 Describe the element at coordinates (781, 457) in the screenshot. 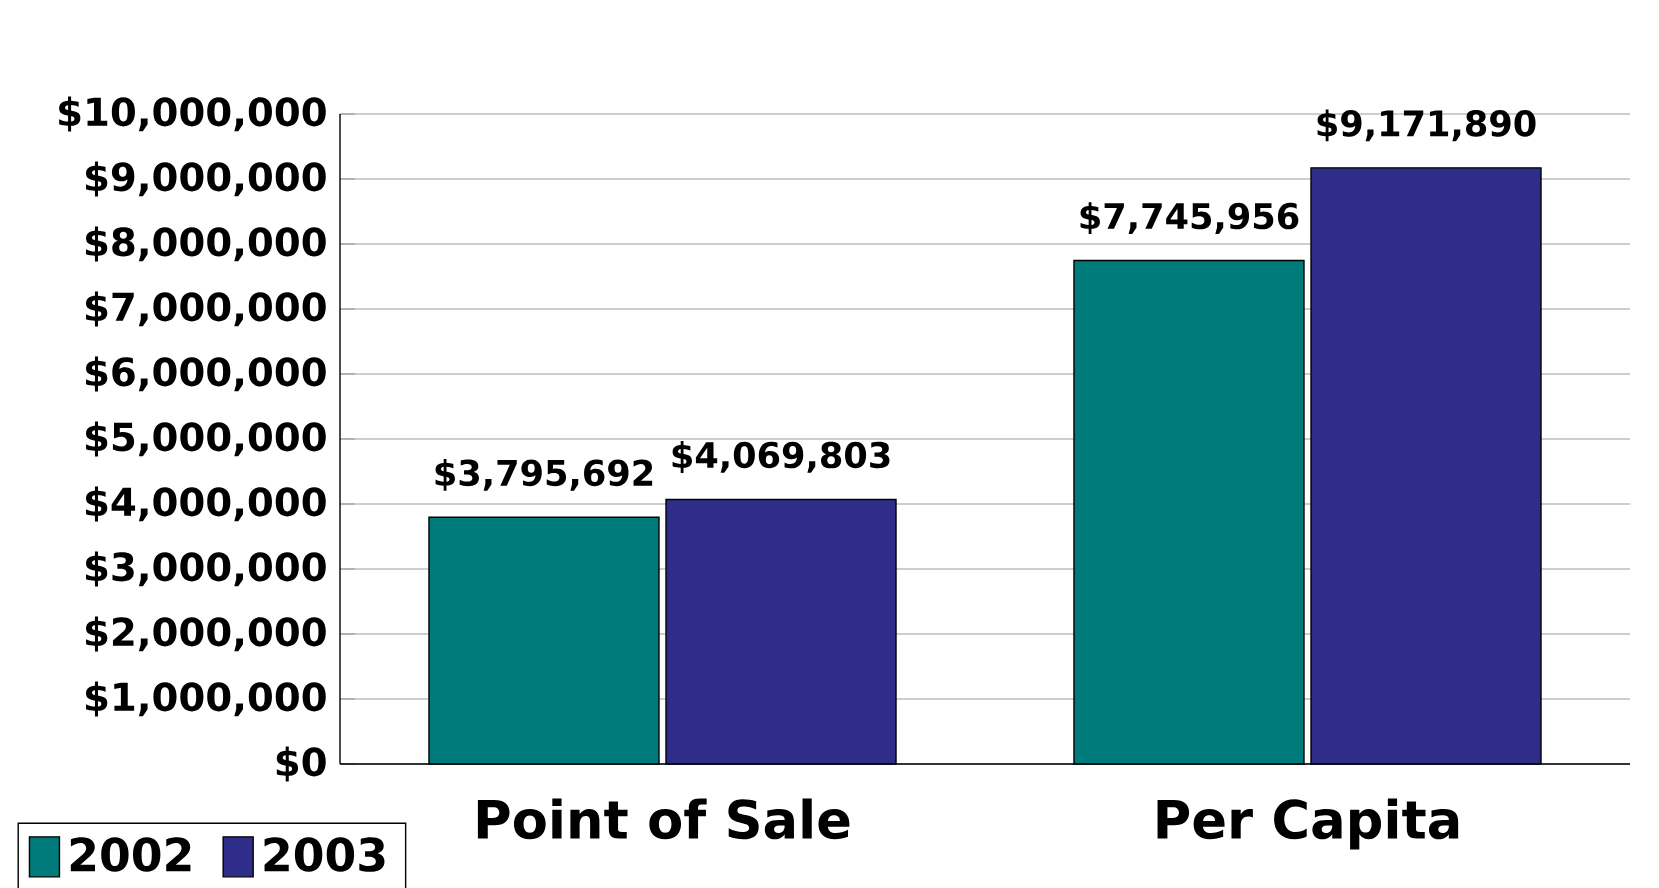

I see `data-label: $4,069,803` at that location.